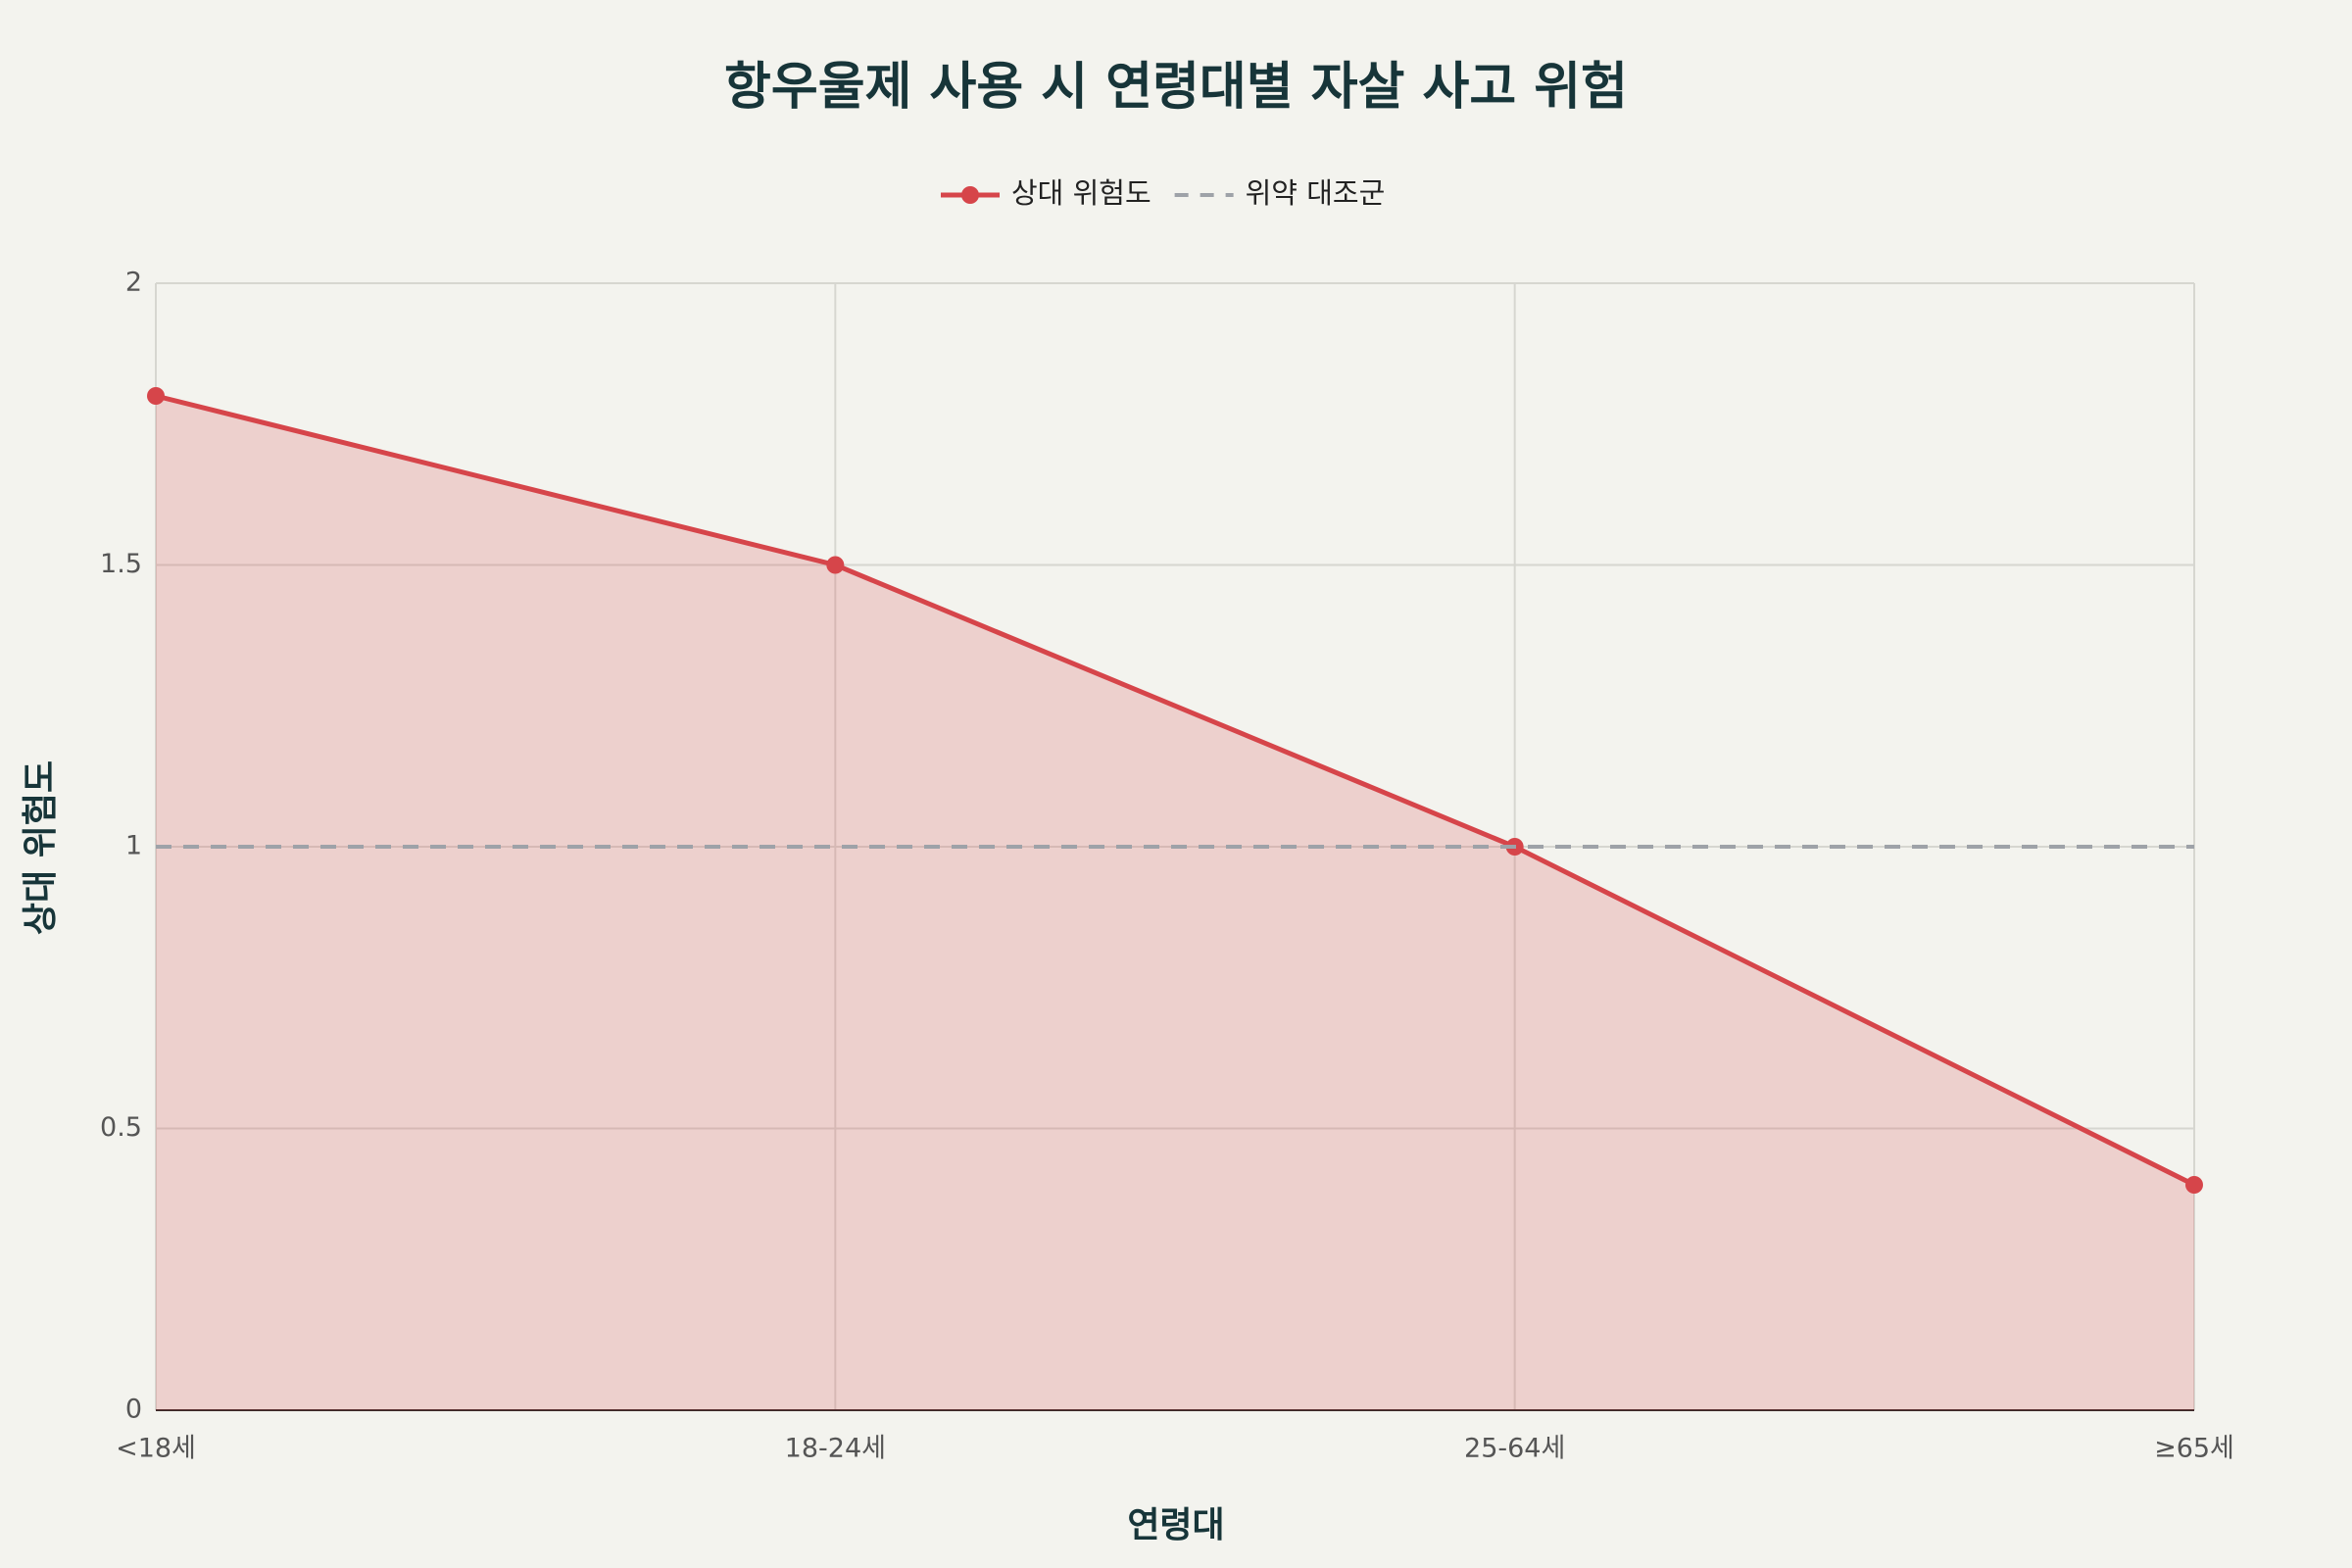  What do you see at coordinates (41, 847) in the screenshot?
I see `y-axis-title: 상대 위험도` at bounding box center [41, 847].